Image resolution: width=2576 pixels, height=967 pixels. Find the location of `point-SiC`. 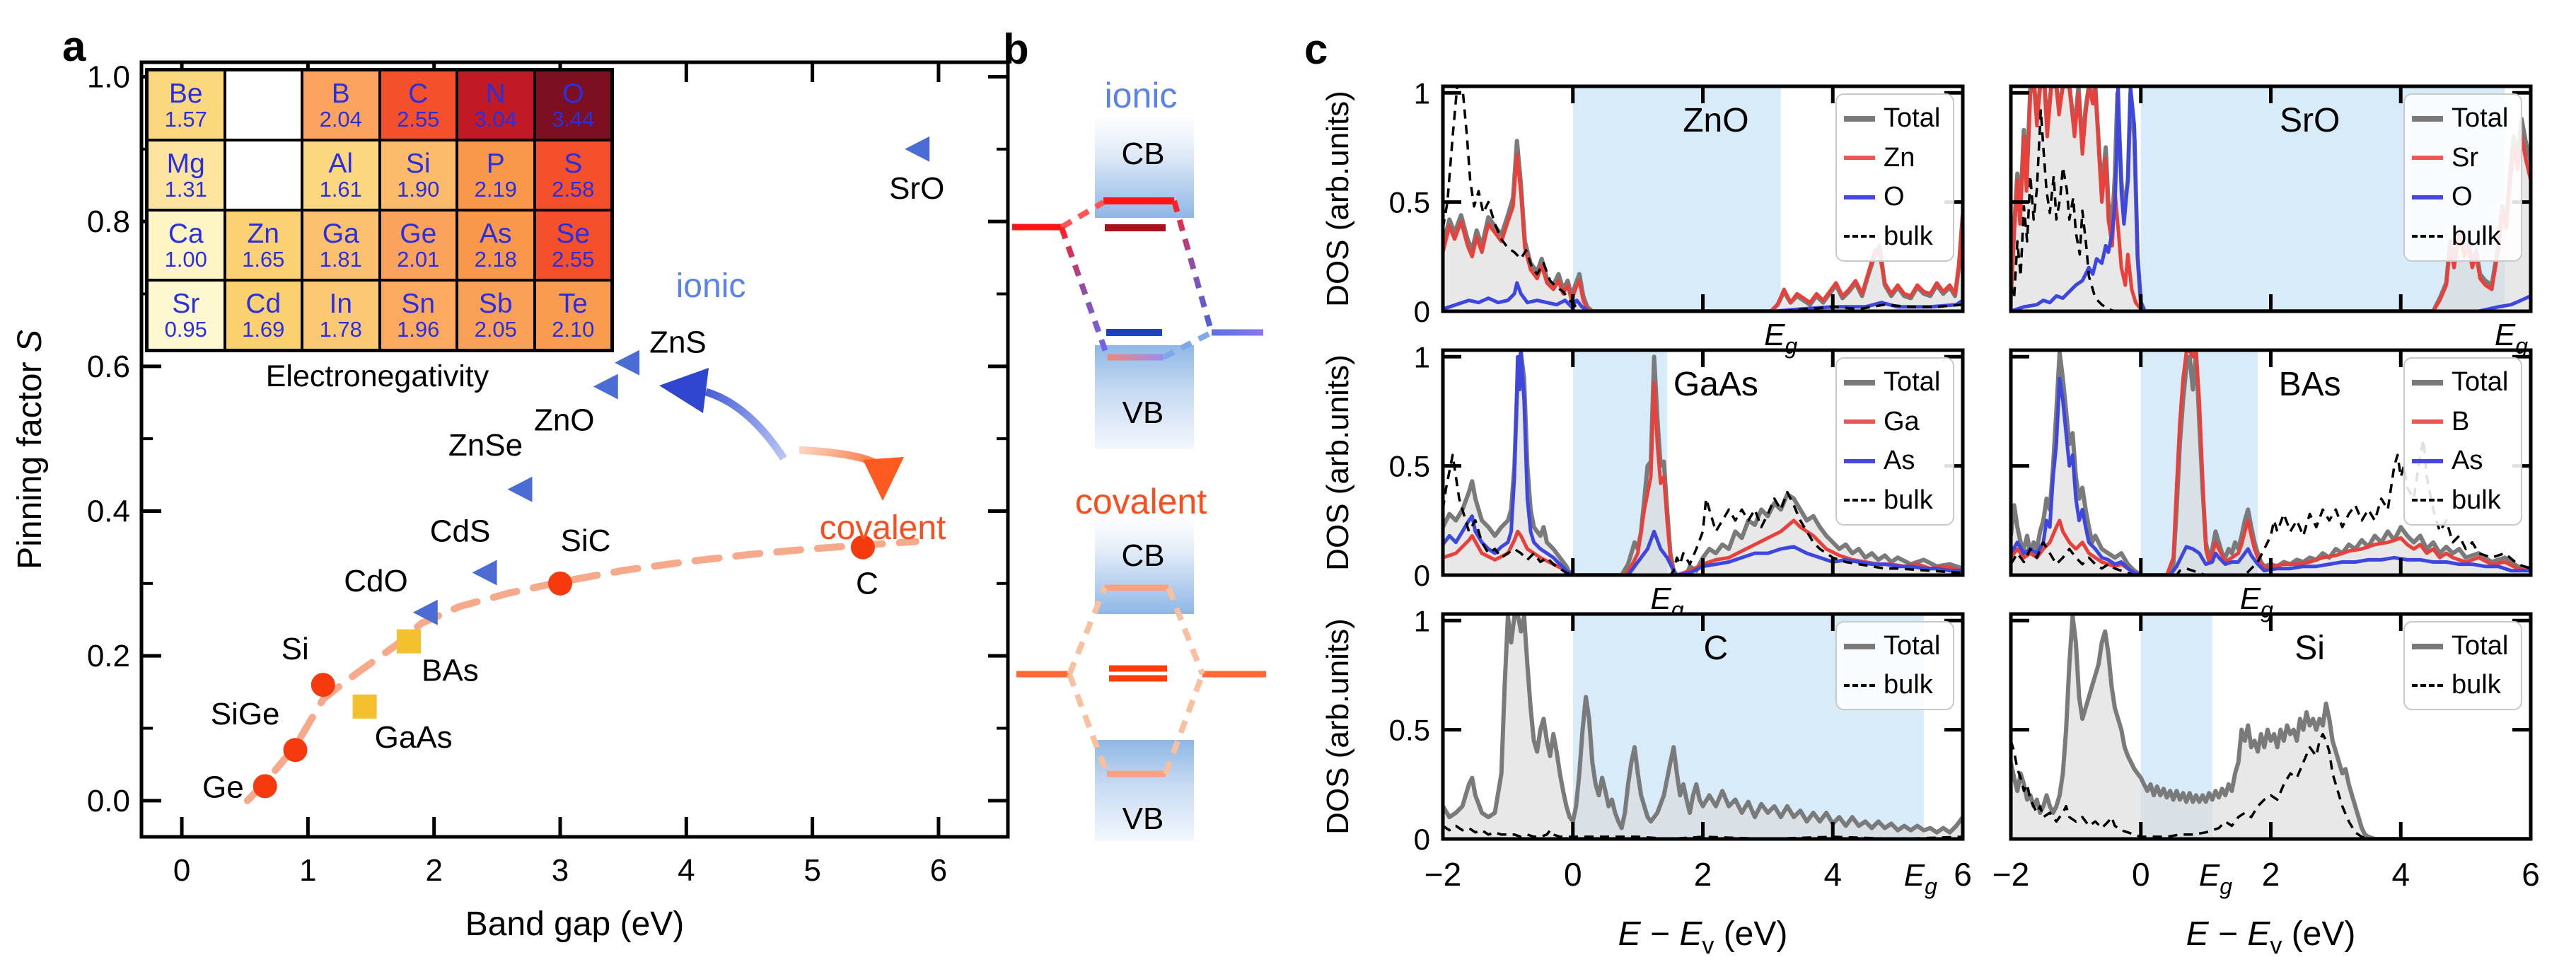

point-SiC is located at coordinates (559, 583).